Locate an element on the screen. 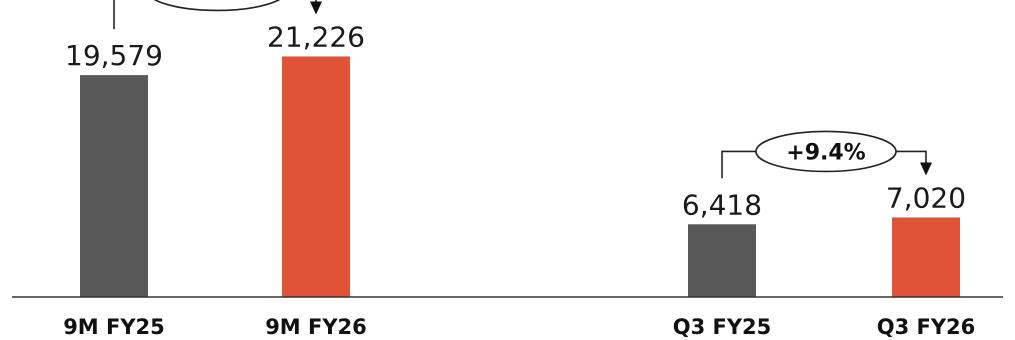 This screenshot has width=1015, height=340. value-label: 7,020 is located at coordinates (926, 197).